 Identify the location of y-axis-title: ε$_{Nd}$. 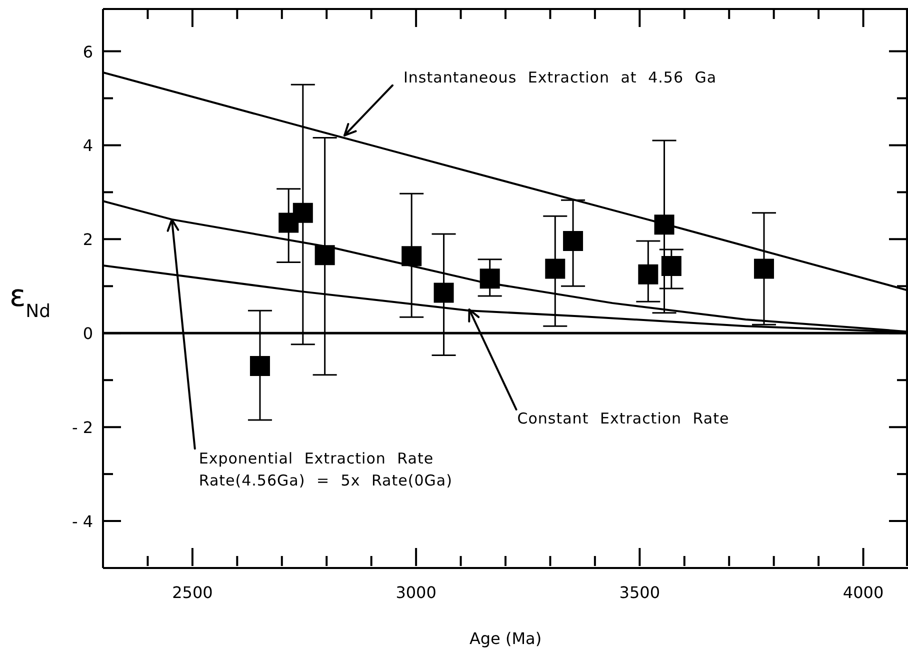
(30, 300).